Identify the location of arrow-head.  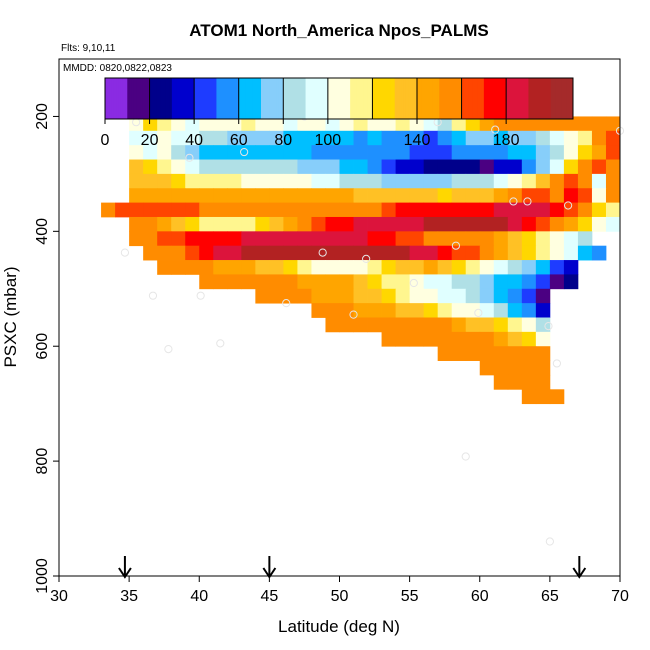
(125, 573).